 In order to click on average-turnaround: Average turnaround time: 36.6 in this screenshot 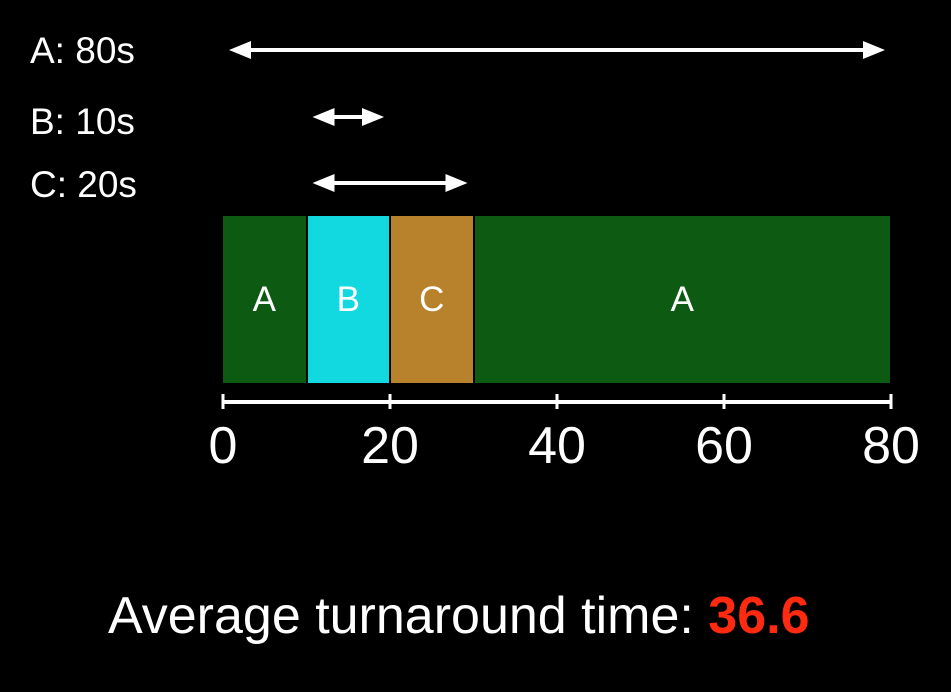, I will do `click(459, 616)`.